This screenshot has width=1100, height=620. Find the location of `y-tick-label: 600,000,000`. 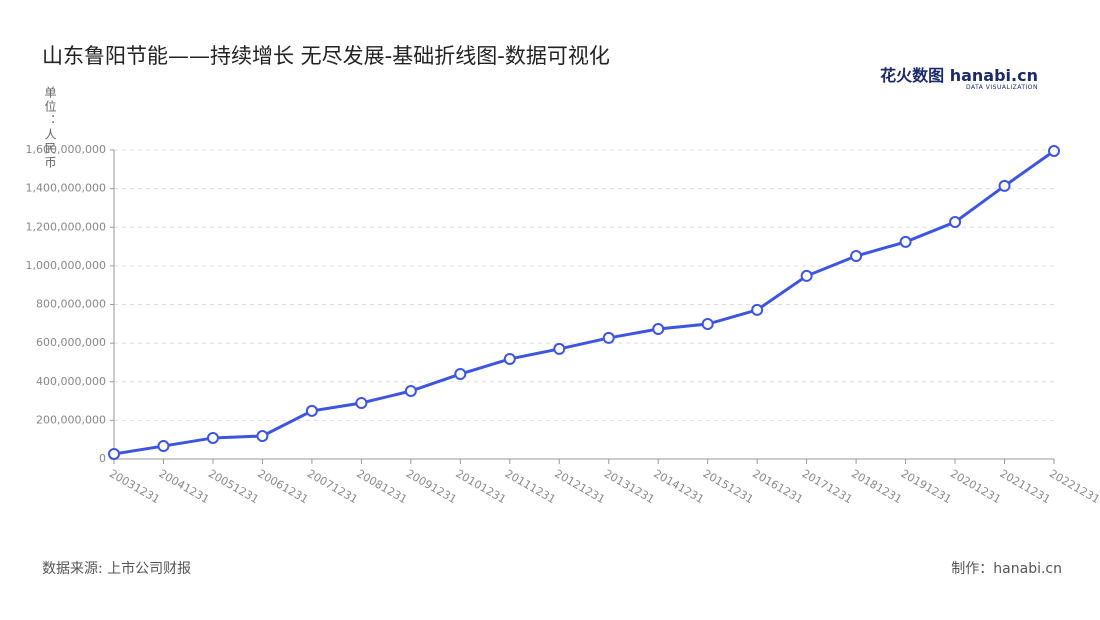

y-tick-label: 600,000,000 is located at coordinates (71, 342).